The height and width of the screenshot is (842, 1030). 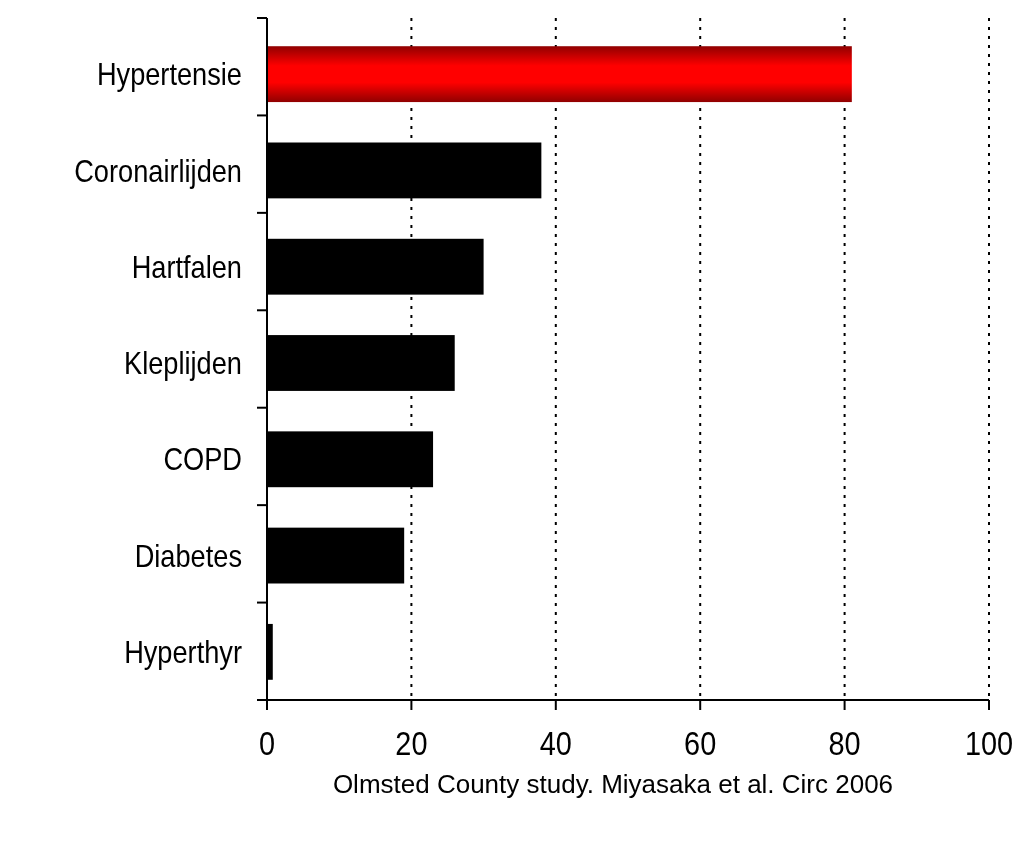 I want to click on y-tick-label: Hypertensie, so click(x=169, y=74).